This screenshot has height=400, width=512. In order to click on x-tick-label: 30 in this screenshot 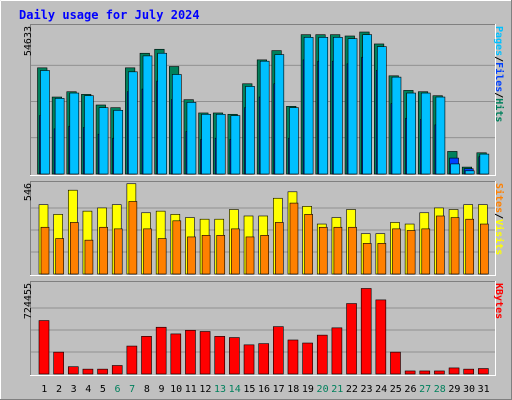, I will do `click(469, 389)`.